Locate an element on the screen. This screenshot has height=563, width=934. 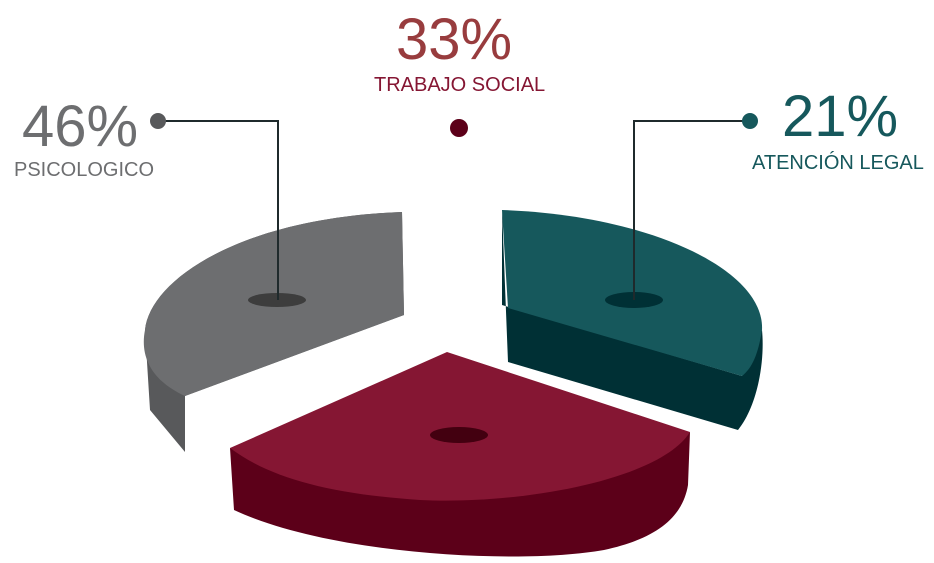
trabajo-social-value: 33% is located at coordinates (454, 39).